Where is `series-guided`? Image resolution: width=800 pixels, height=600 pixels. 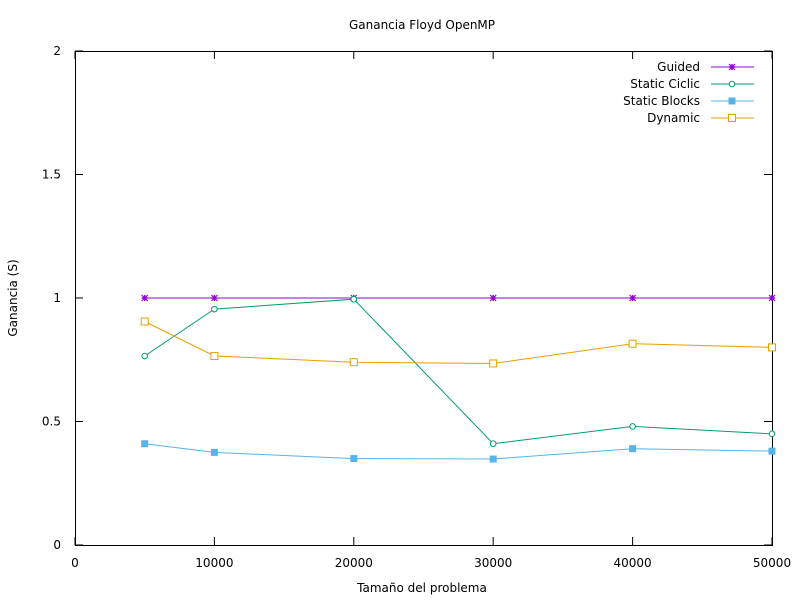 series-guided is located at coordinates (458, 298).